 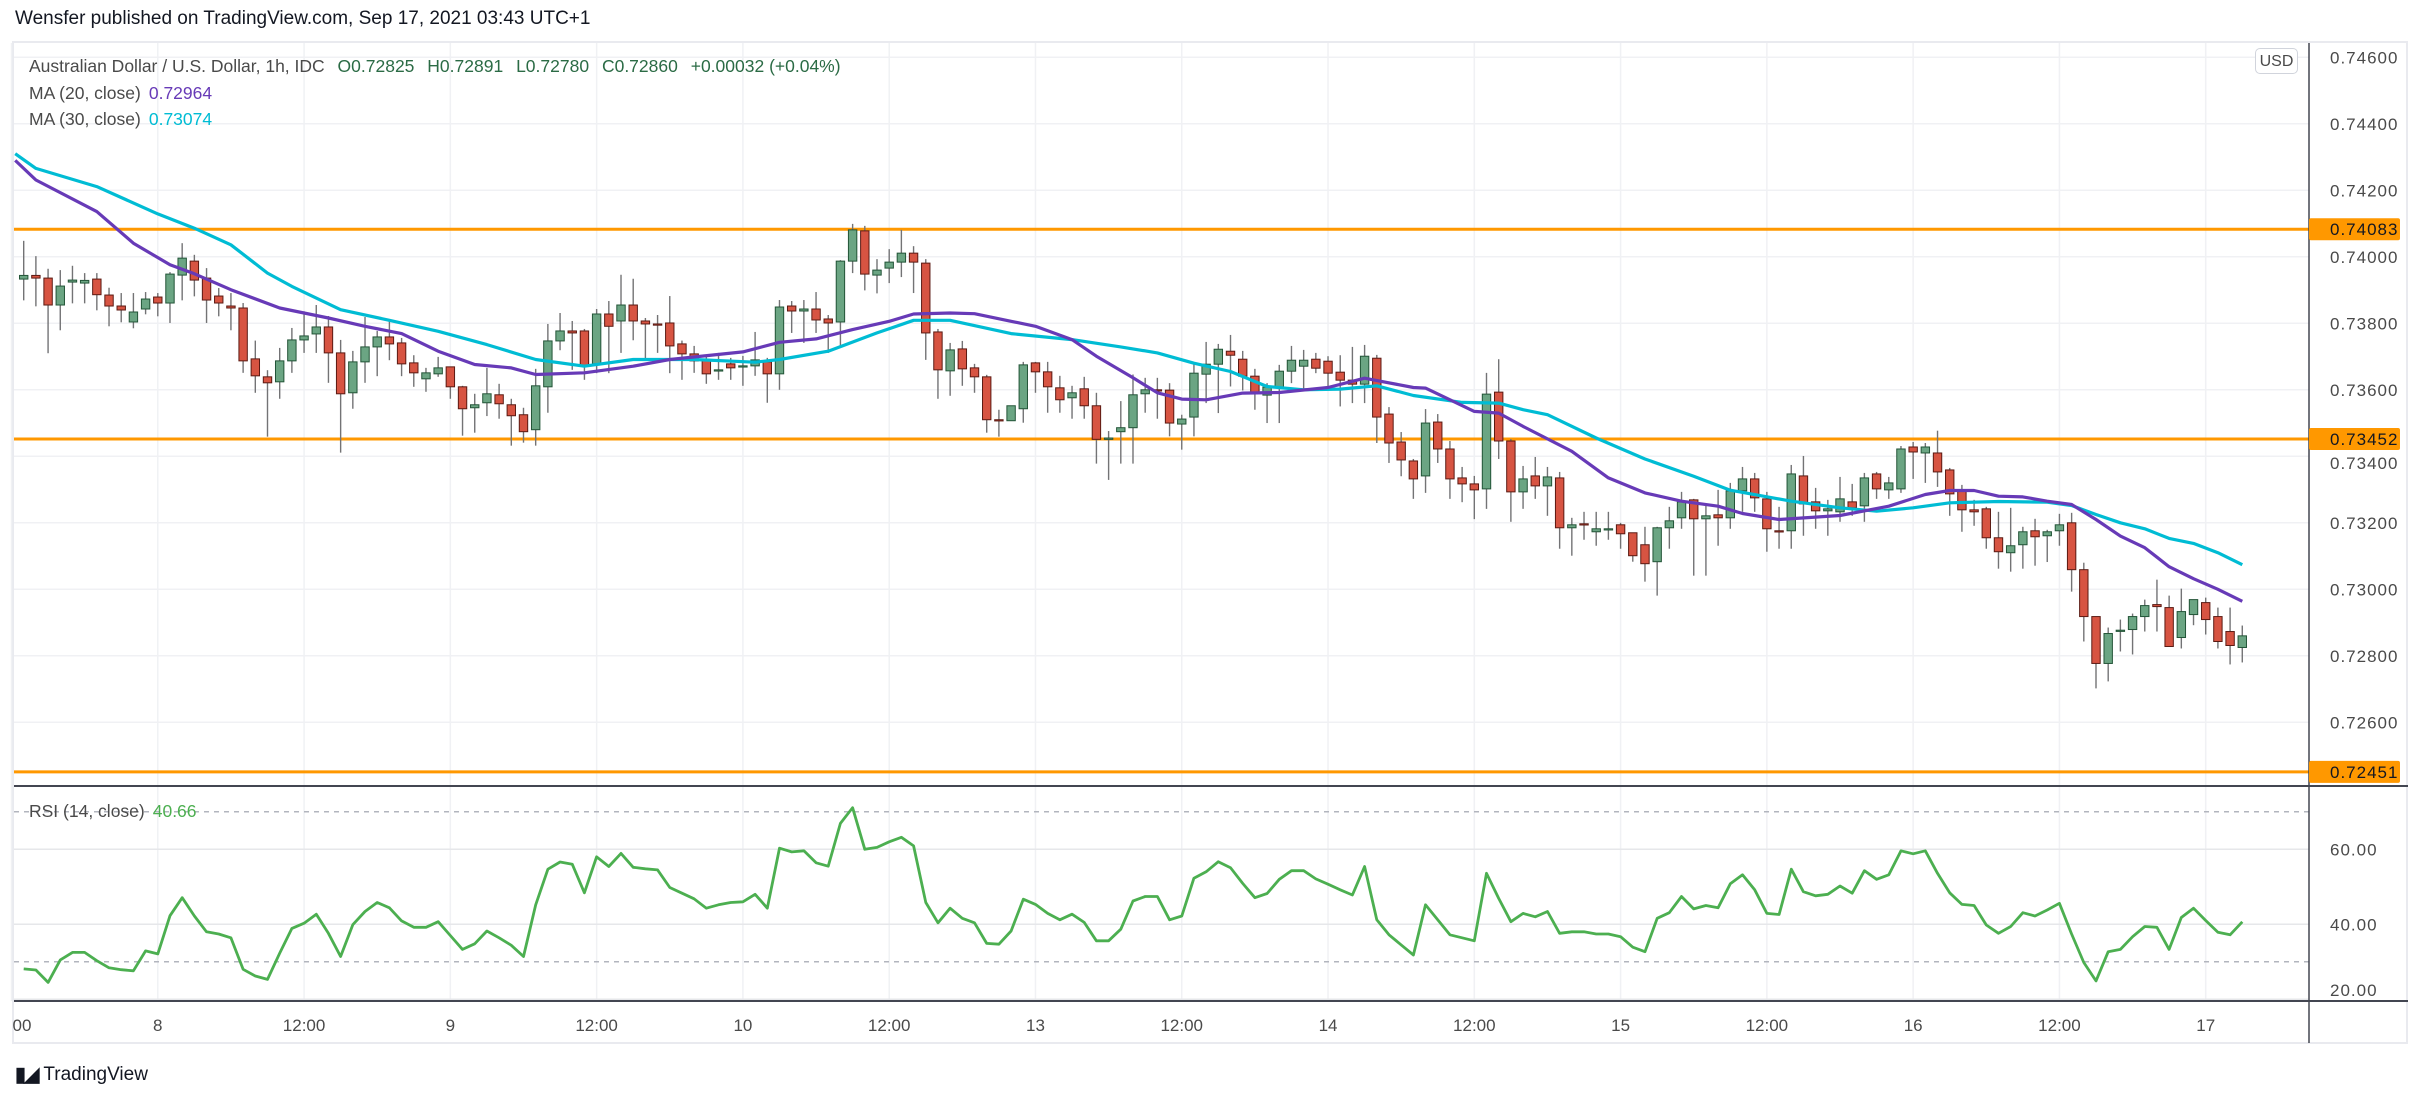 I want to click on currency-button: USD, so click(x=2276, y=61).